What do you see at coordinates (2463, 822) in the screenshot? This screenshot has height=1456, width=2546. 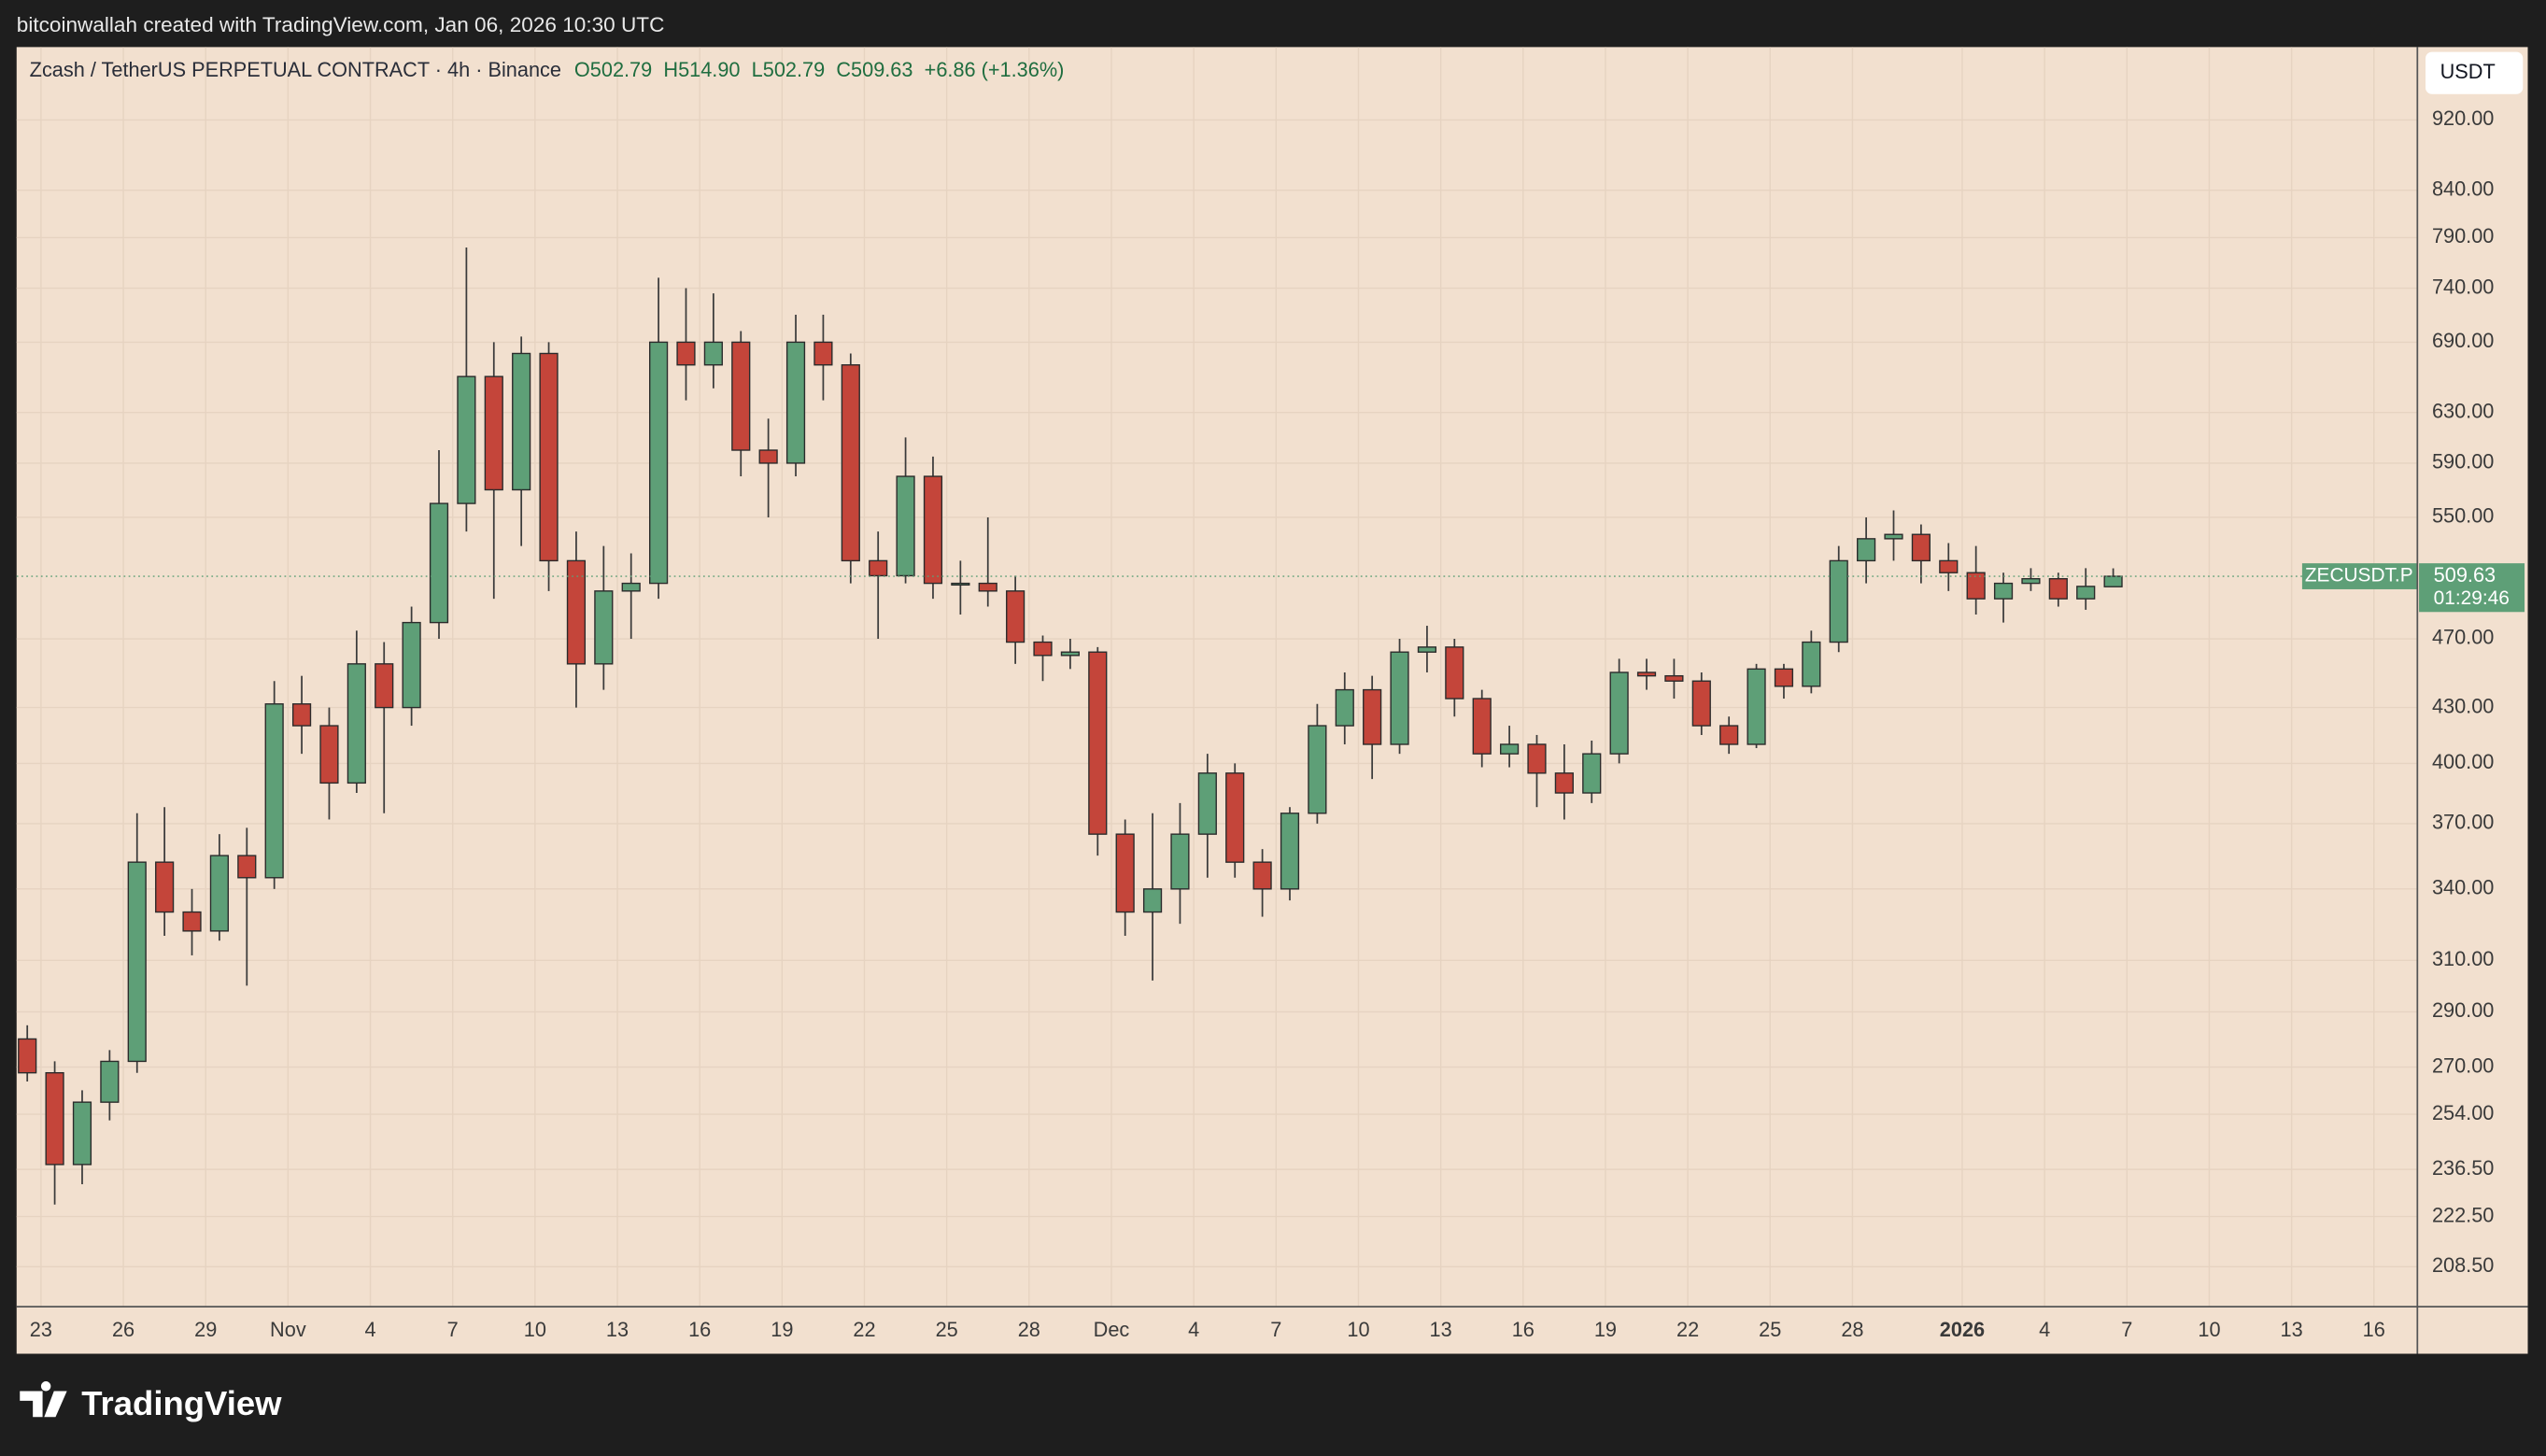 I see `y-tick-label: 370.00` at bounding box center [2463, 822].